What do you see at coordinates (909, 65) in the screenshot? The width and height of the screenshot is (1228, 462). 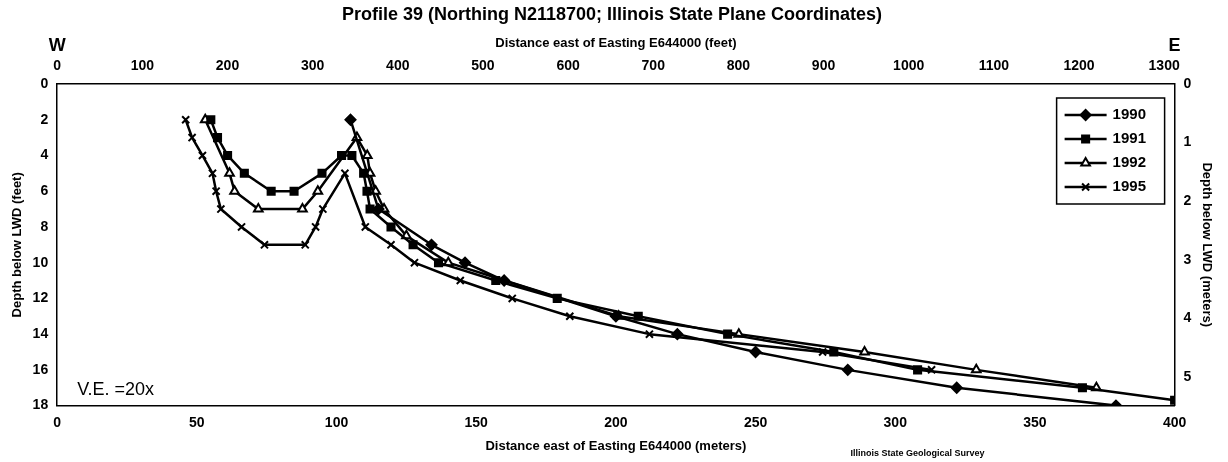 I see `x2-tick-label: 1000` at bounding box center [909, 65].